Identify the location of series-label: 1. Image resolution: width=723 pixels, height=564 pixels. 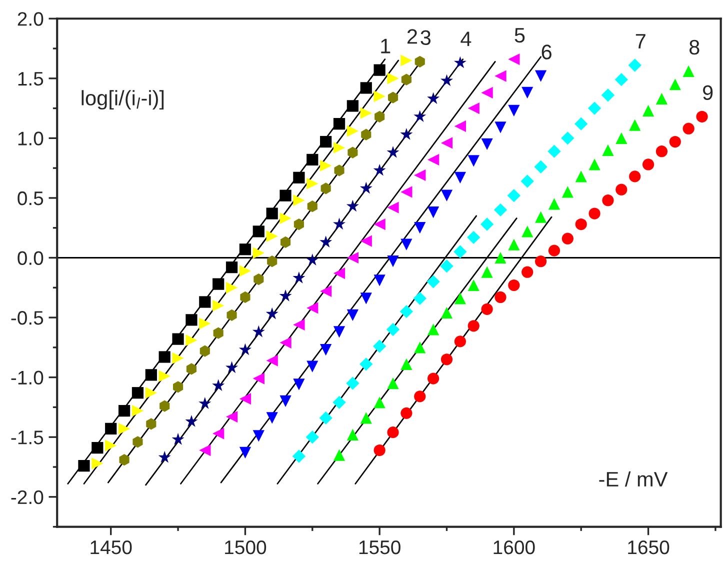
(385, 46).